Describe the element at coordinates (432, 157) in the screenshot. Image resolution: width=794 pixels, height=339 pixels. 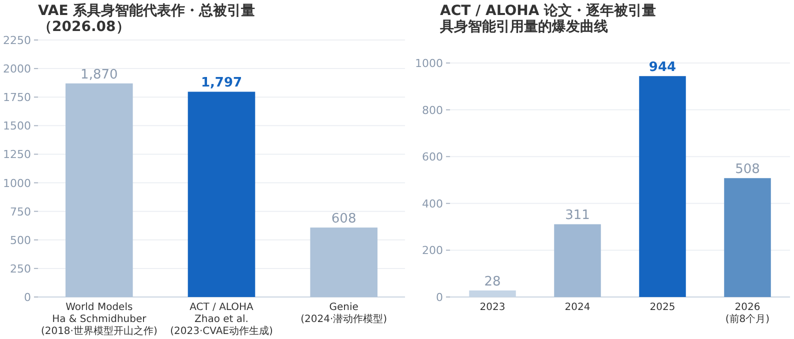
I see `y-tick-label: 600` at that location.